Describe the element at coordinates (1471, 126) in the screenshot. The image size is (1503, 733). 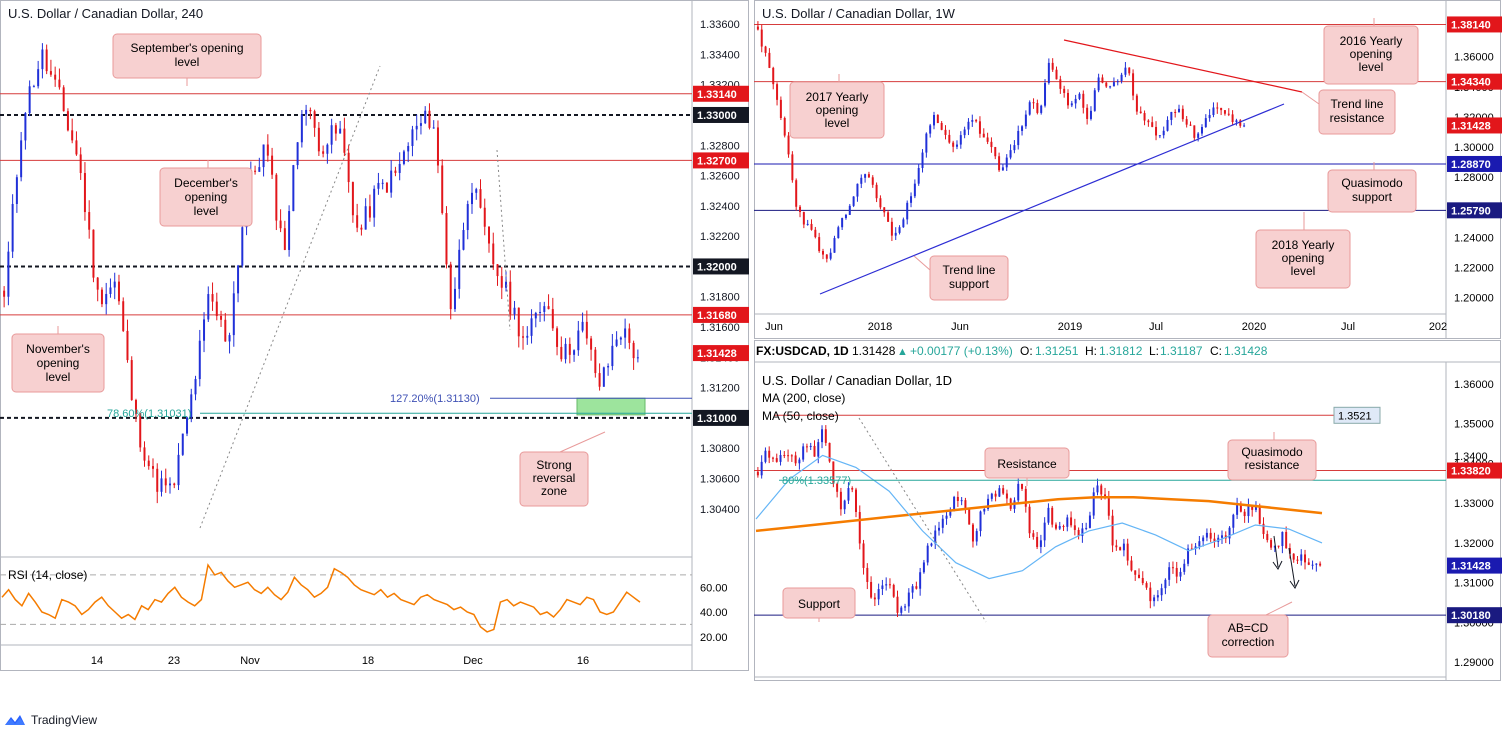
I see `current-price-label: 1.31428` at that location.